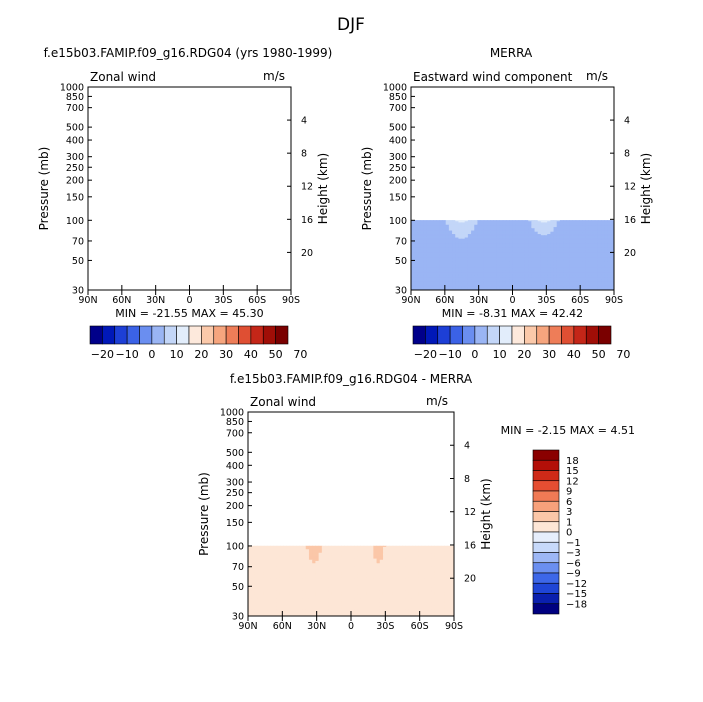  What do you see at coordinates (232, 413) in the screenshot?
I see `y-tick-label: 1000` at bounding box center [232, 413].